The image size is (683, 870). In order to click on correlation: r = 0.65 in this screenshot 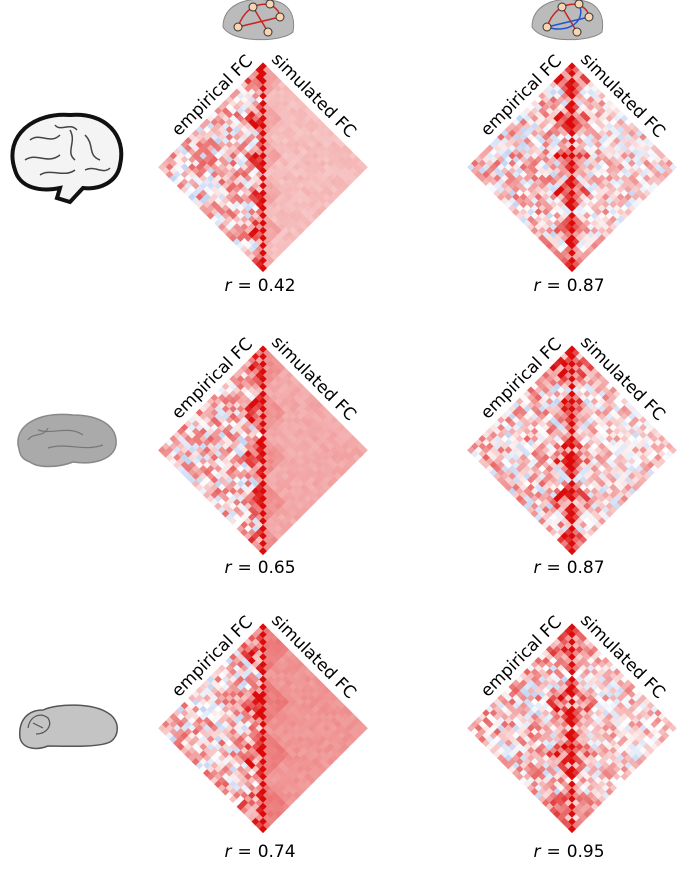, I will do `click(259, 568)`.